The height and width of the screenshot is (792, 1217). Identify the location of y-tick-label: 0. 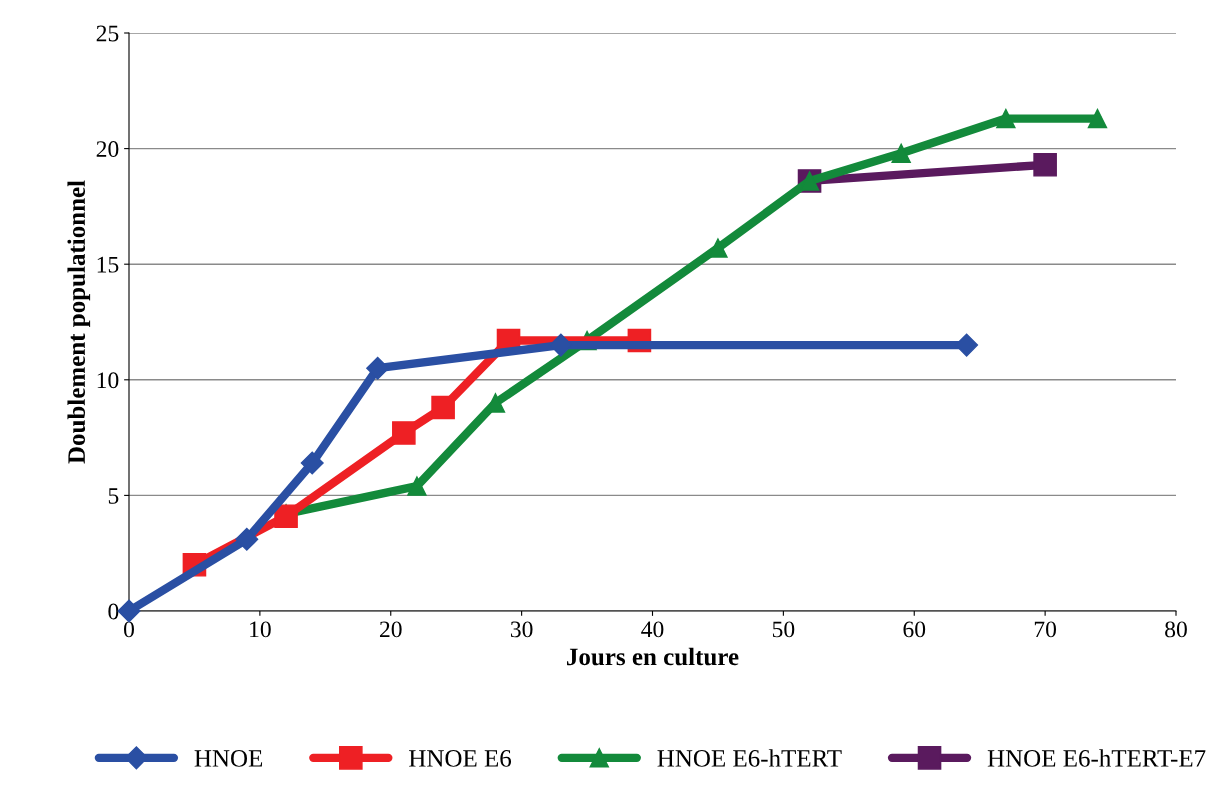
(113, 611).